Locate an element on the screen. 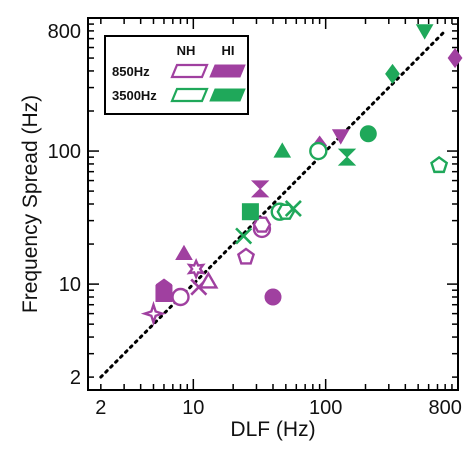 The width and height of the screenshot is (474, 452). x-axis-label: DLF (Hz) is located at coordinates (272, 429).